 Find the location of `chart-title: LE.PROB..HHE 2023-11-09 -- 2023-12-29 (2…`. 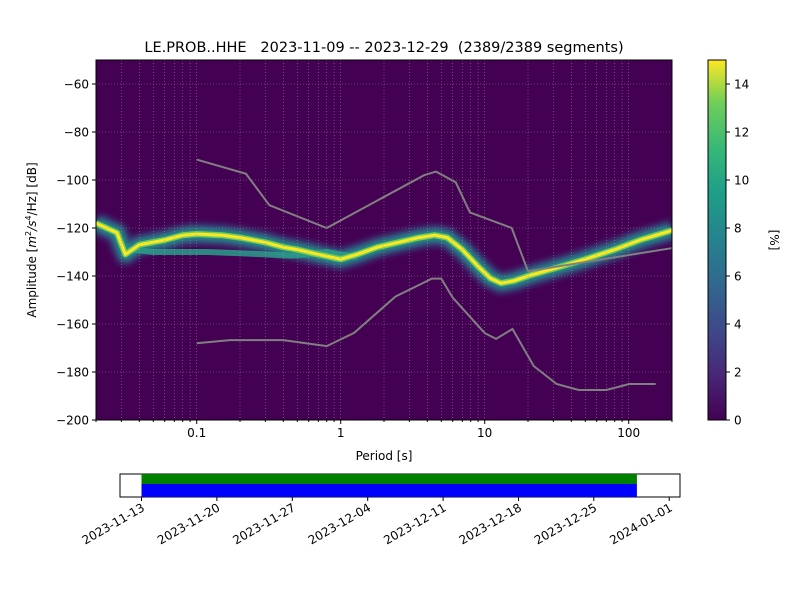

chart-title: LE.PROB..HHE 2023-11-09 -- 2023-12-29 (2… is located at coordinates (383, 48).